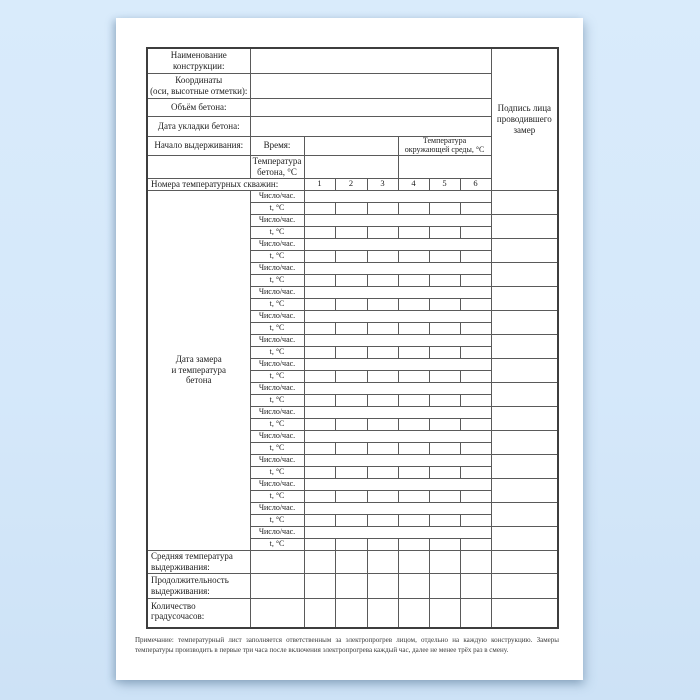 The height and width of the screenshot is (700, 700). Describe the element at coordinates (351, 184) in the screenshot. I see `well-column-2: 2` at that location.